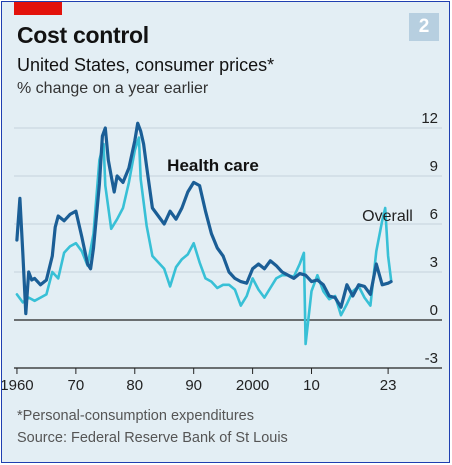 The height and width of the screenshot is (465, 452). Describe the element at coordinates (431, 358) in the screenshot. I see `y-tick-label: -3` at that location.